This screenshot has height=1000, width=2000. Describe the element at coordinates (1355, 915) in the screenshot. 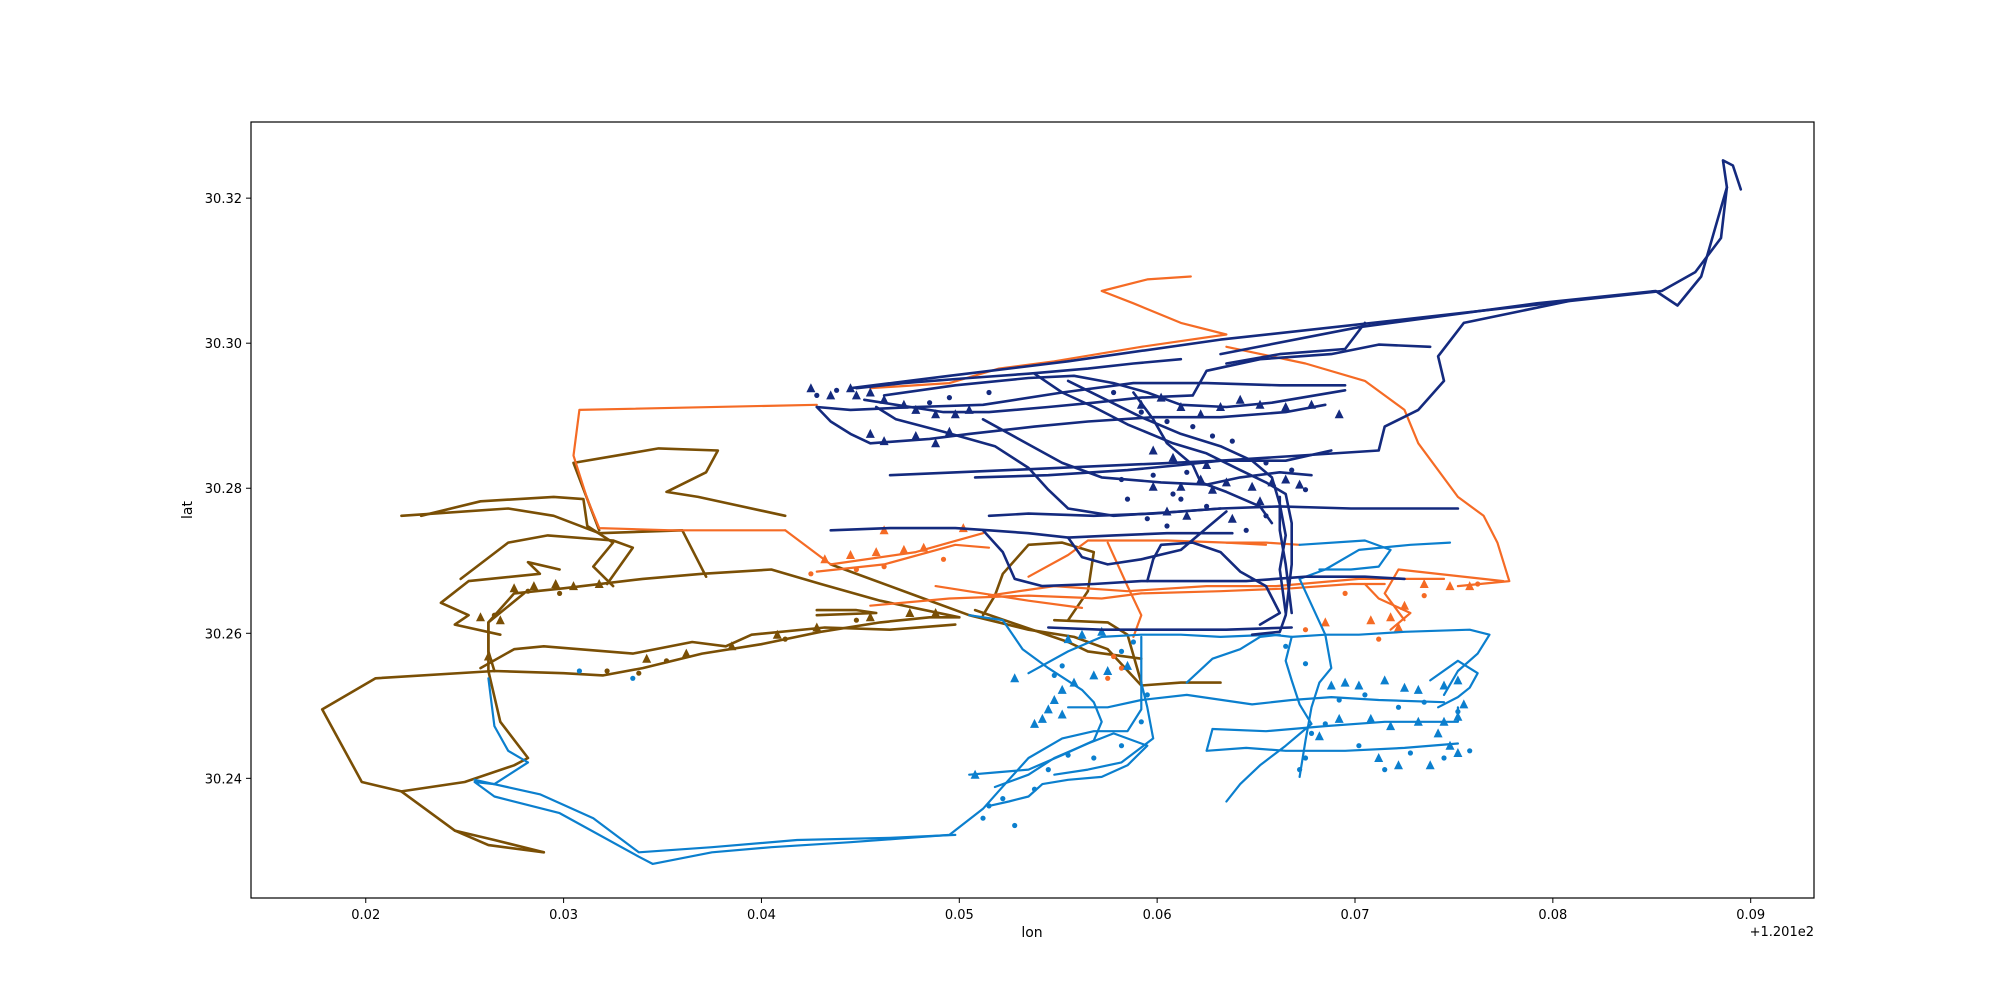

I see `x-tick-label-5: 0.07` at that location.